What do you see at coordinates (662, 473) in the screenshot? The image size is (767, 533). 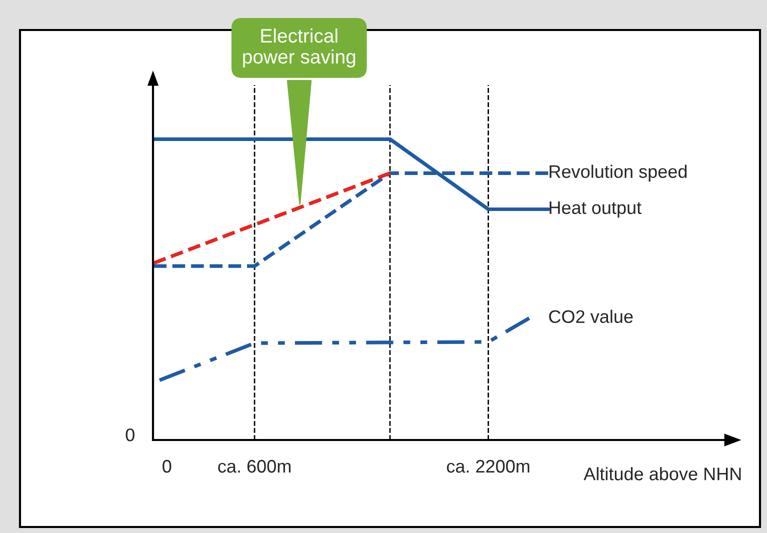 I see `x-axis-title: Altitude above NHN` at bounding box center [662, 473].